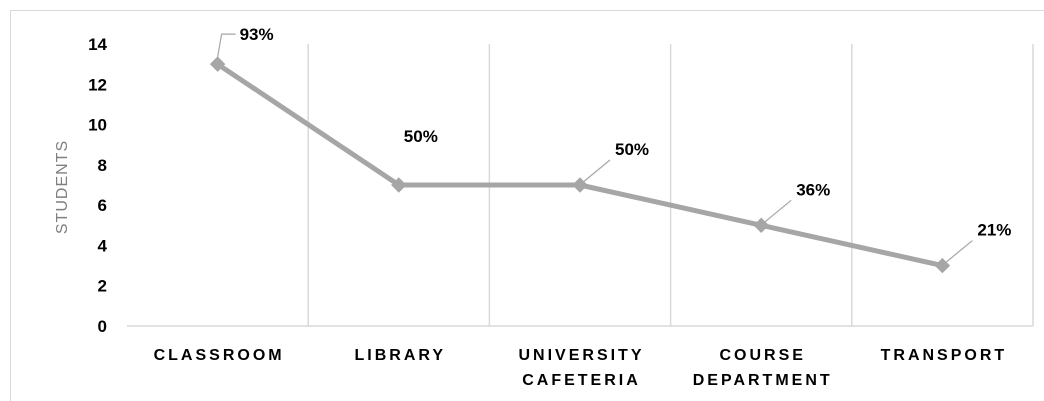 The height and width of the screenshot is (401, 1044). What do you see at coordinates (813, 189) in the screenshot?
I see `data-label: 36%` at bounding box center [813, 189].